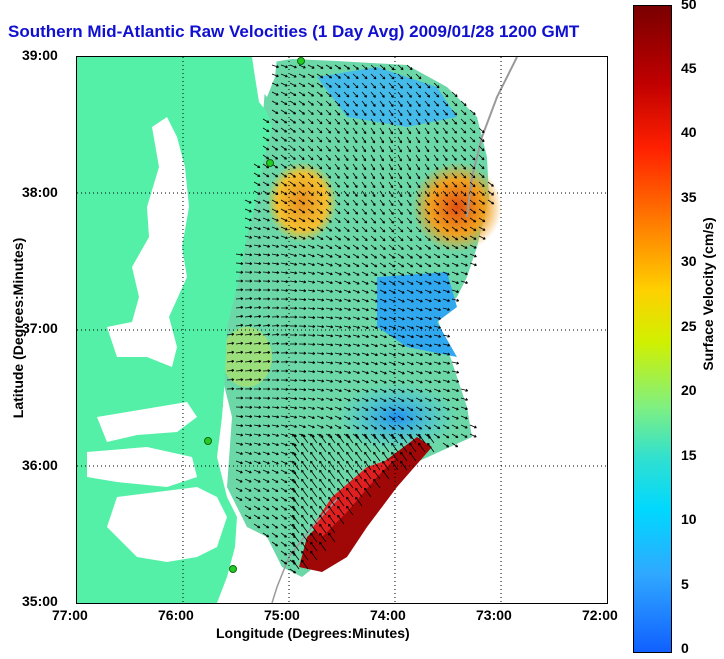 This screenshot has width=724, height=659. Describe the element at coordinates (313, 633) in the screenshot. I see `x-axis-label: Longitude (Degrees:Minutes)` at that location.